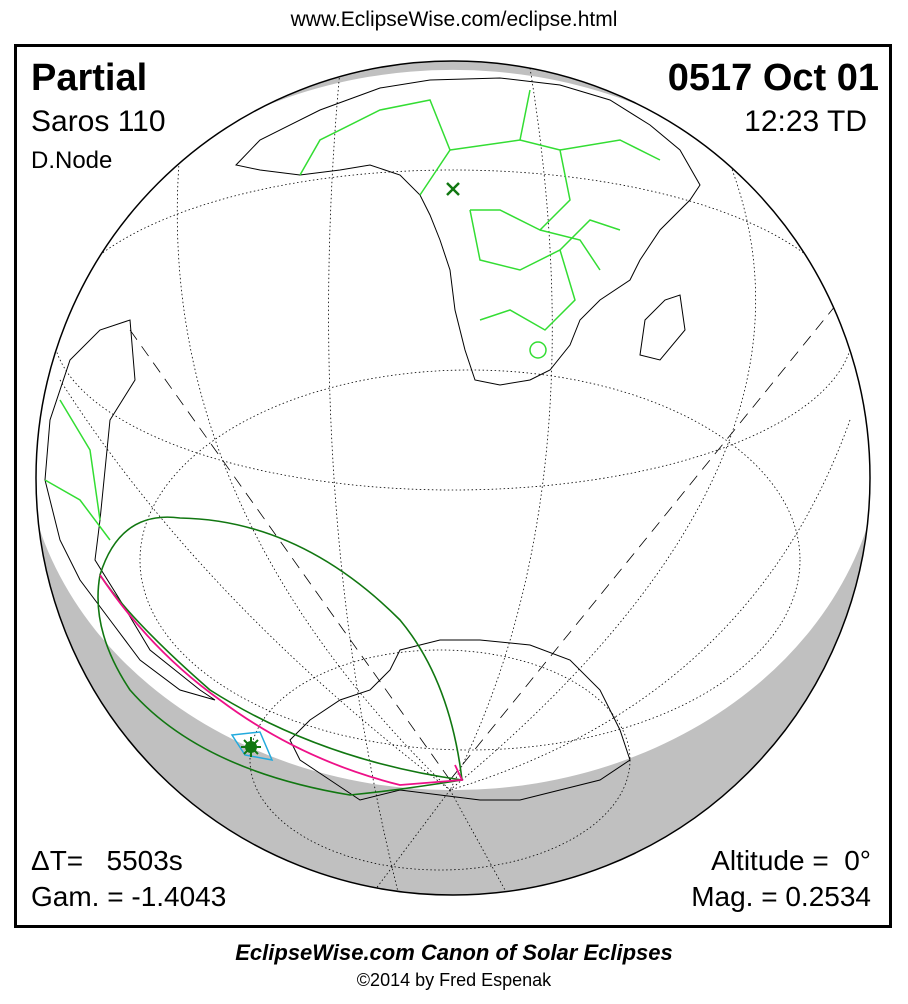  I want to click on greatest-eclipse-box, so click(252, 746).